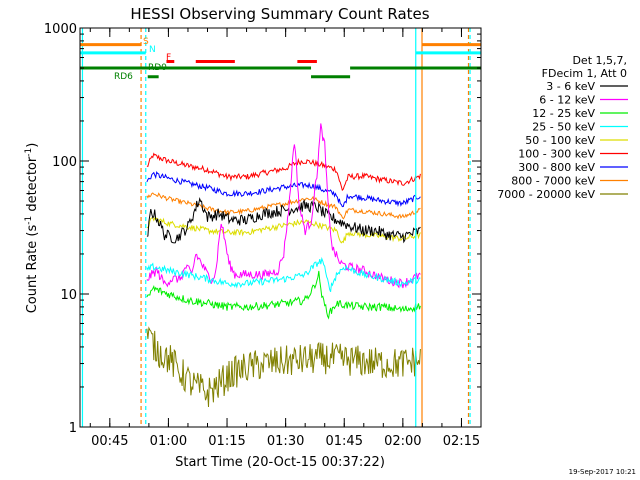  What do you see at coordinates (560, 140) in the screenshot?
I see `legend-label-50-100-kev: 50 - 100 keV` at bounding box center [560, 140].